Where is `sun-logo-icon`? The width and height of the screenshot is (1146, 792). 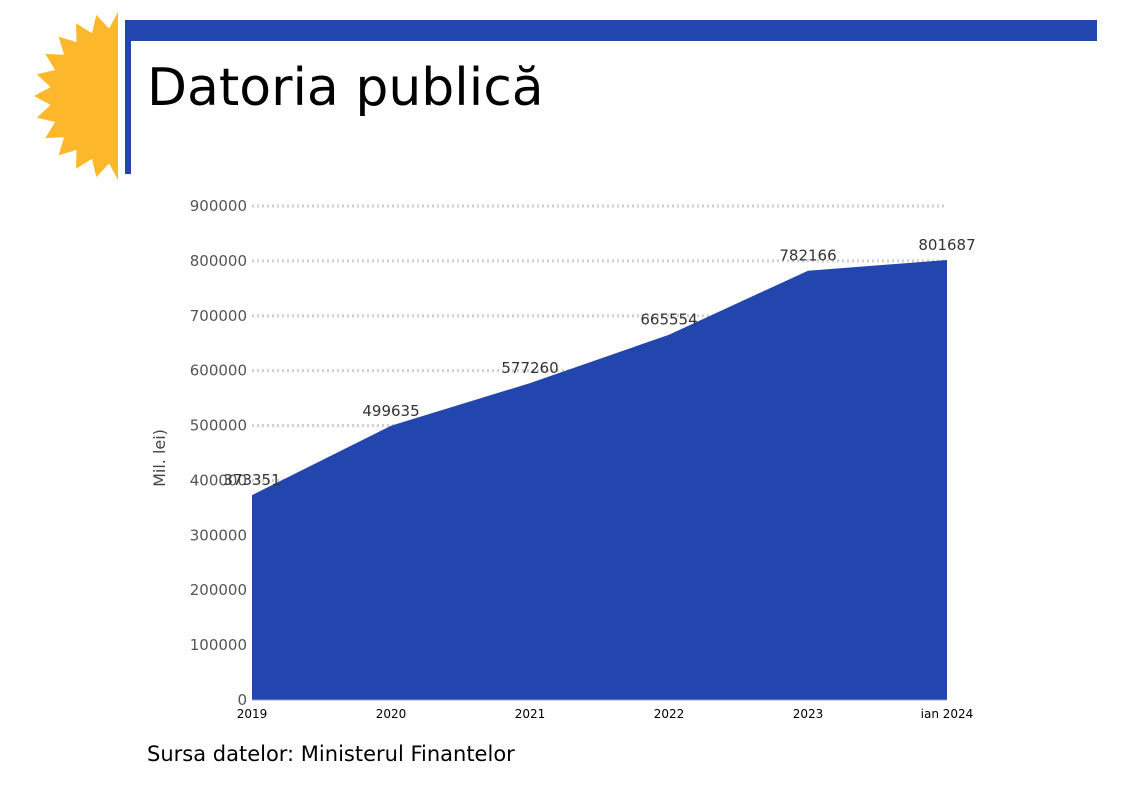
sun-logo-icon is located at coordinates (76, 99).